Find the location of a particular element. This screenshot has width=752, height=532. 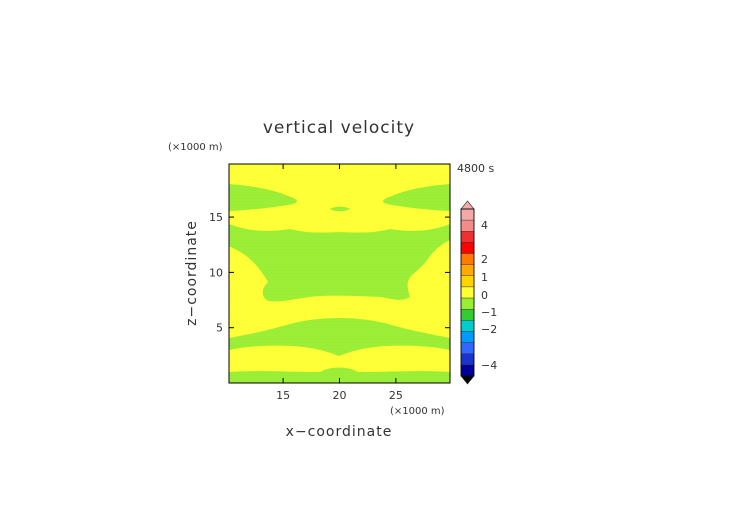

colorbar-bottom-arrow is located at coordinates (467, 380).